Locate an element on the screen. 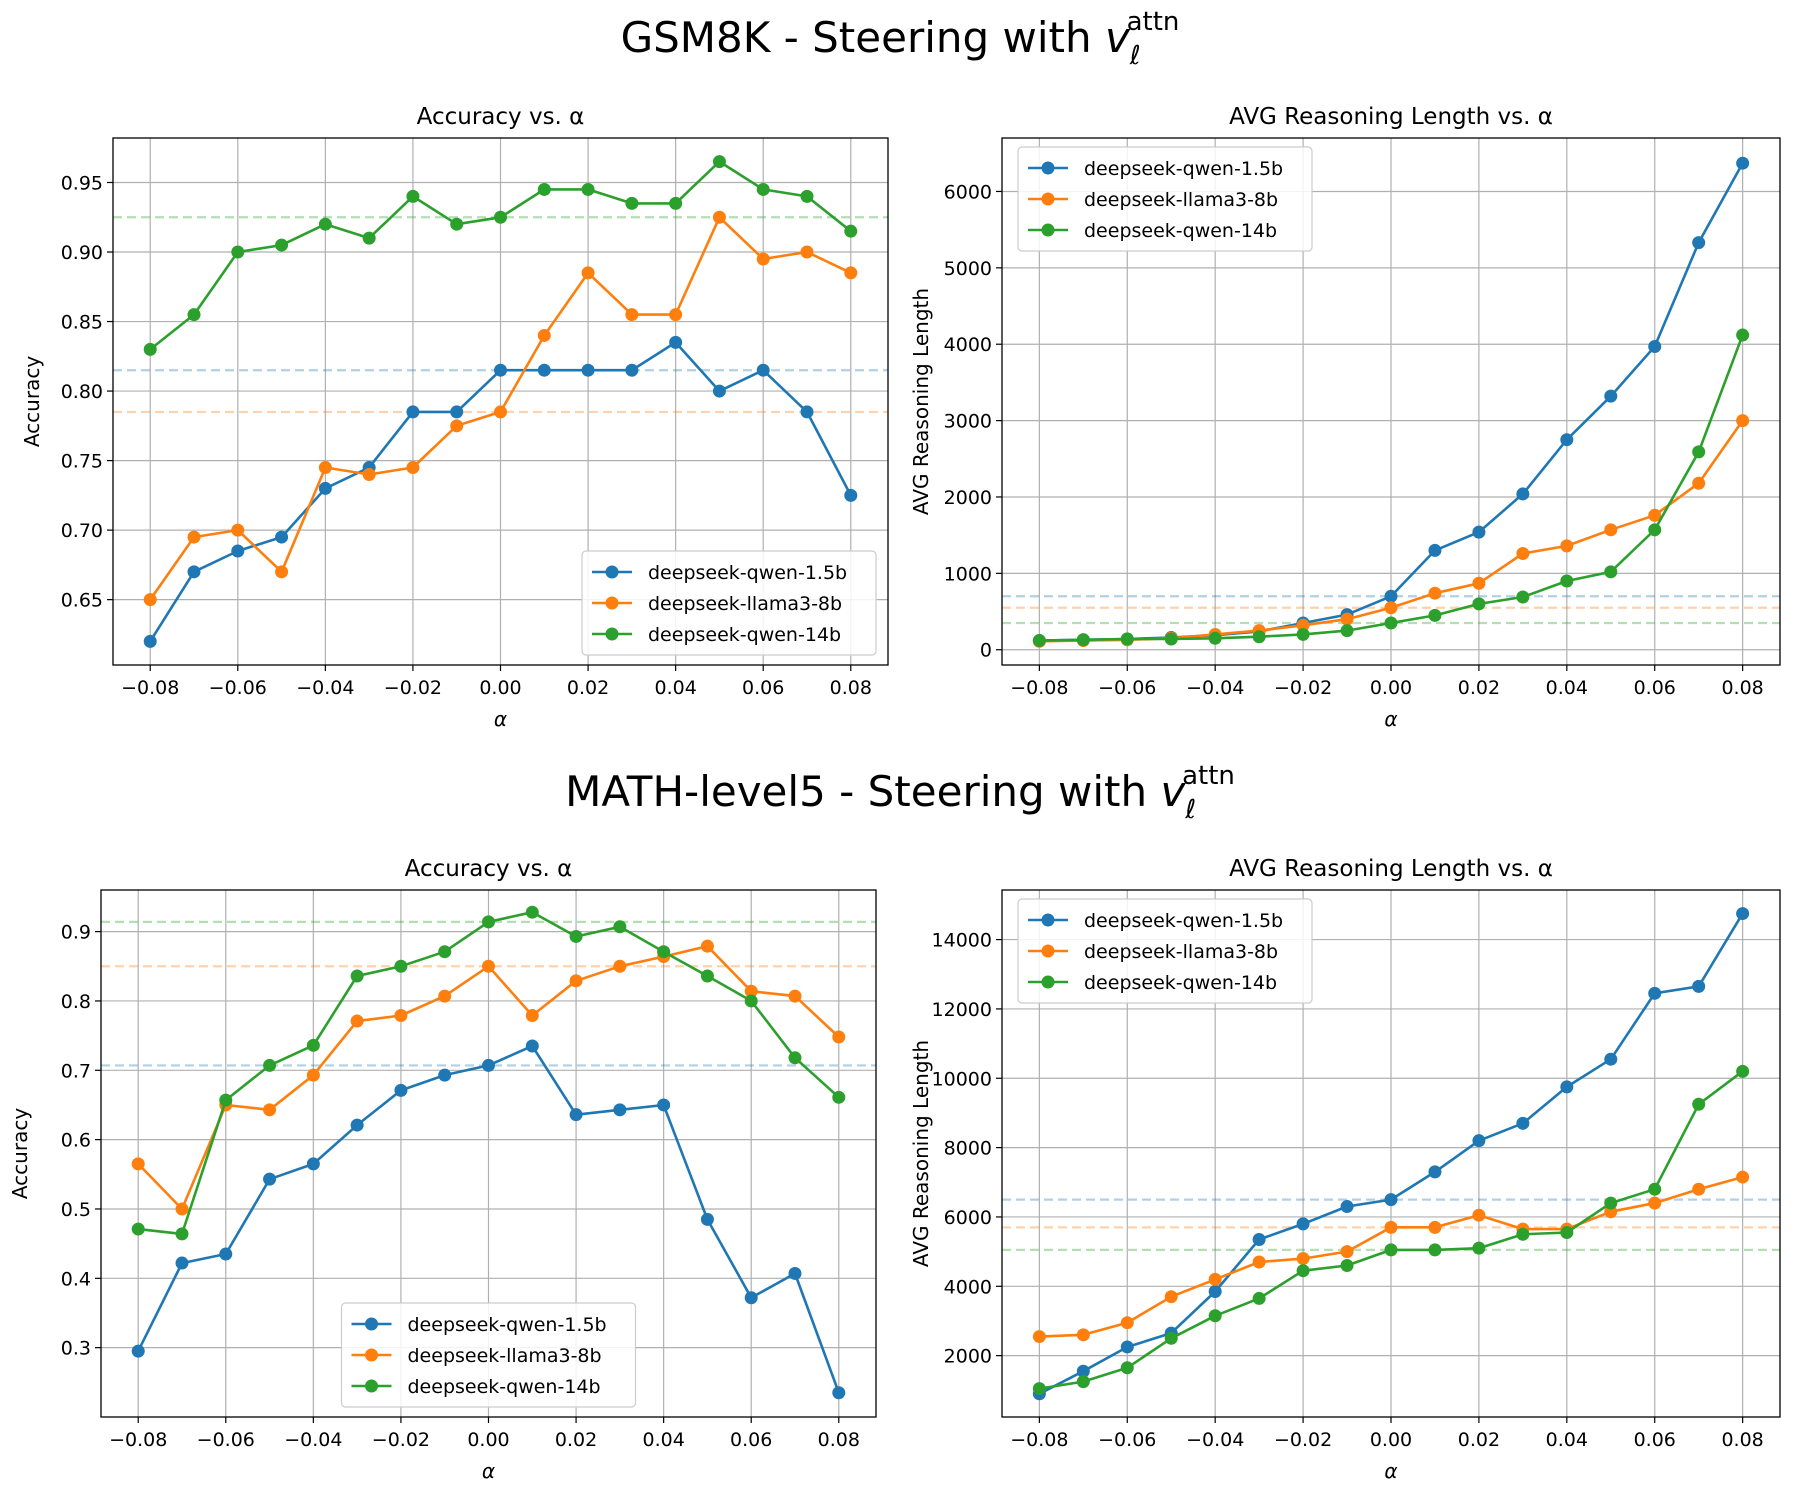 This screenshot has width=1800, height=1501. y-tick-label: 0.65 is located at coordinates (82, 601).